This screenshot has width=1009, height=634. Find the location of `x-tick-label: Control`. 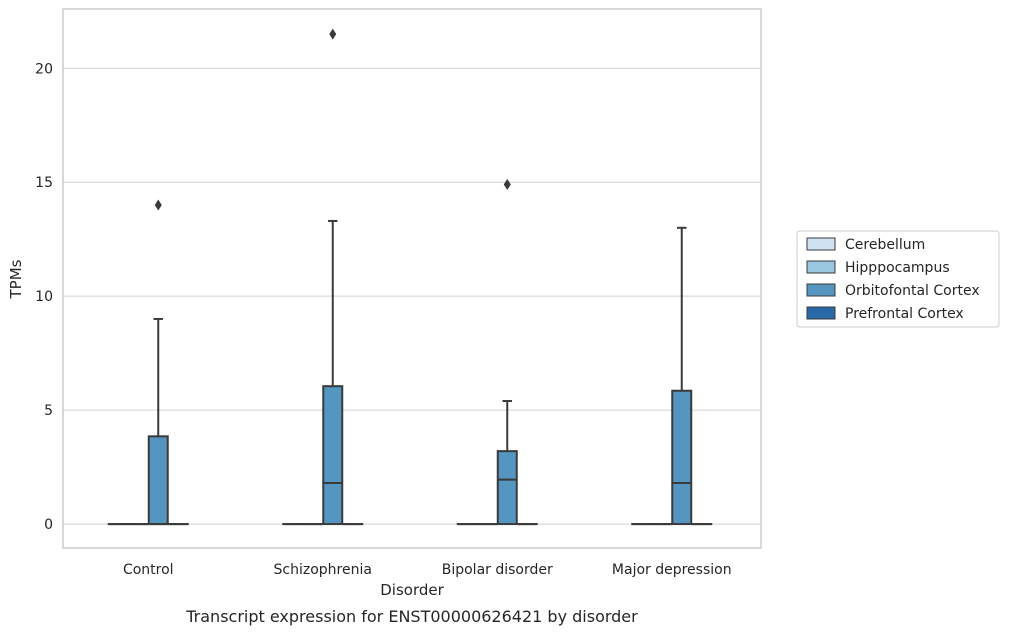

x-tick-label: Control is located at coordinates (148, 570).